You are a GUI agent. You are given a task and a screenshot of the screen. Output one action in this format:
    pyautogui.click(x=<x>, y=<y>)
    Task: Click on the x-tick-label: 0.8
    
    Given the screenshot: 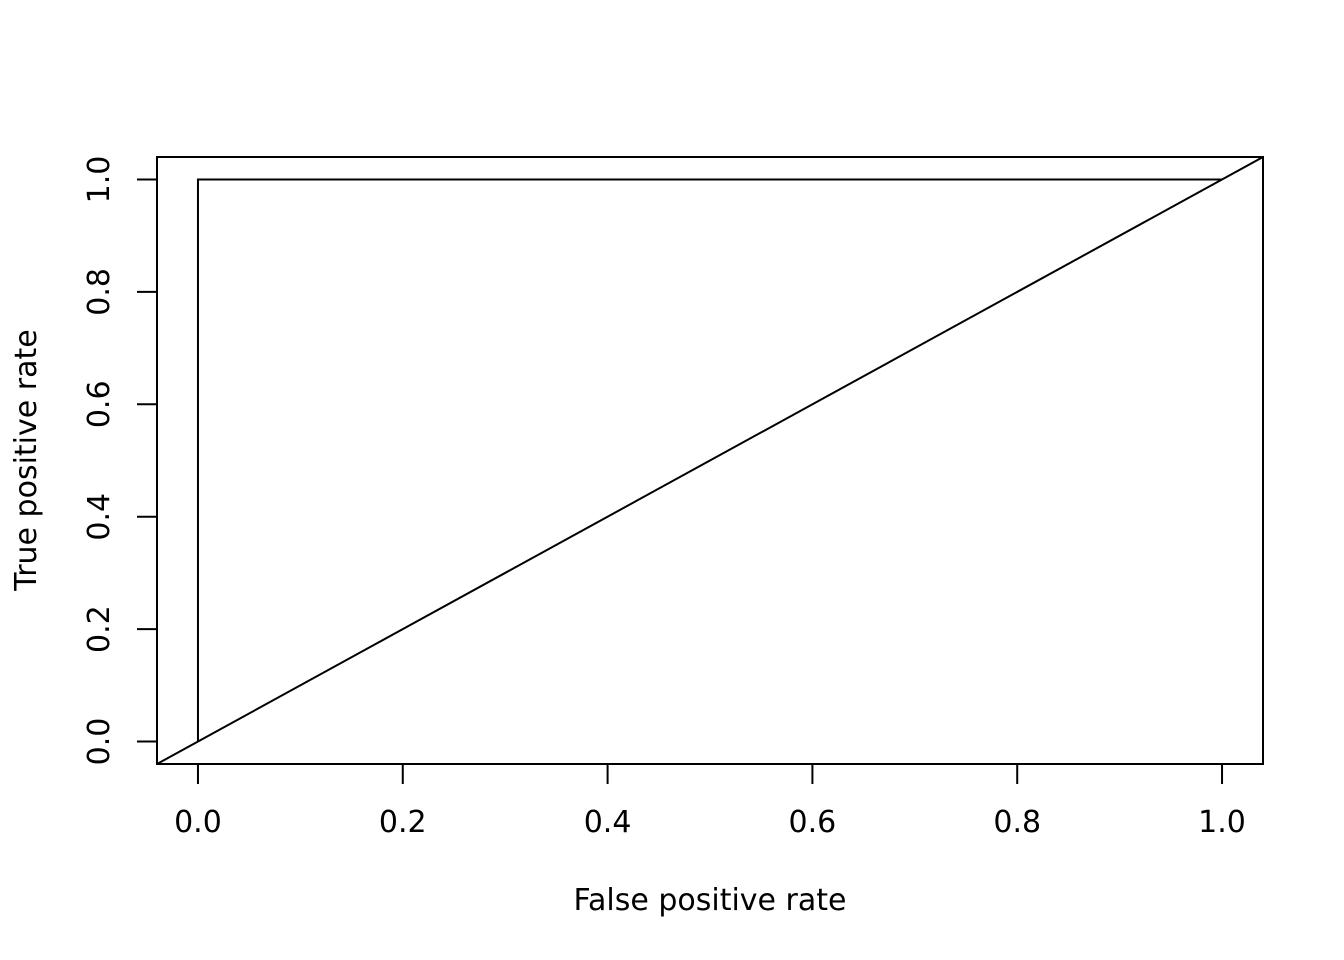 What is the action you would take?
    pyautogui.click(x=1017, y=822)
    